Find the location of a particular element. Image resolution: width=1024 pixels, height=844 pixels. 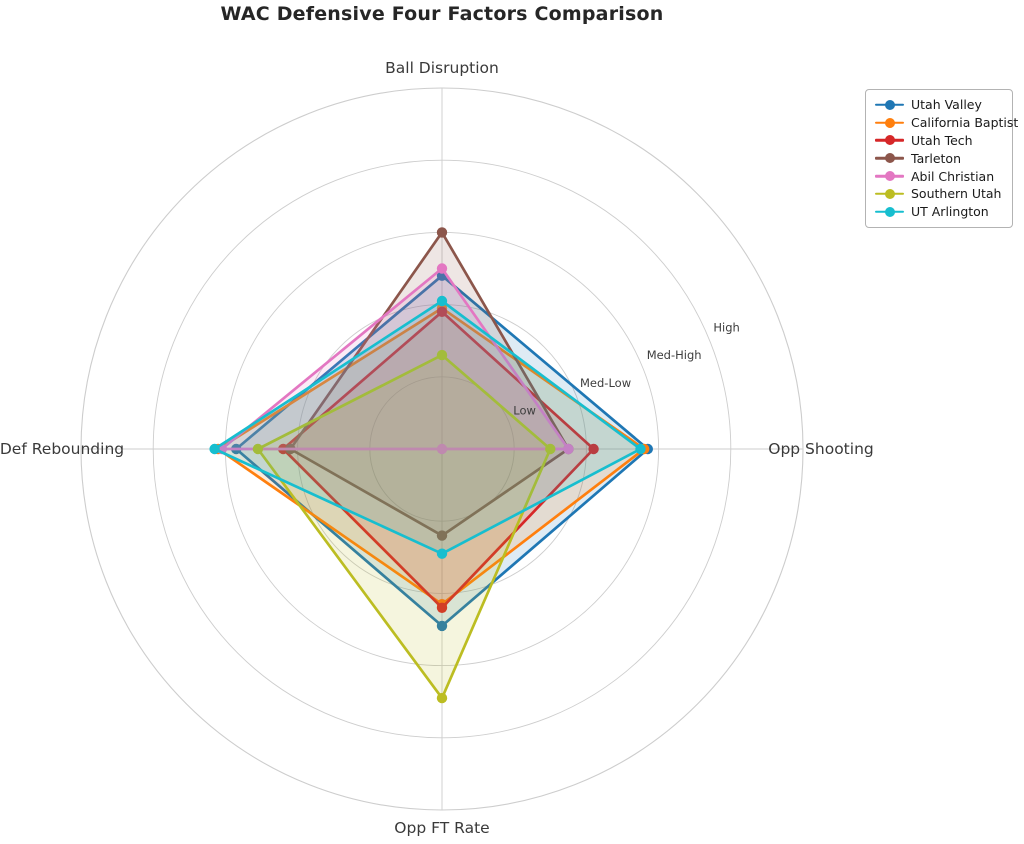

data-point-ut-arlington-def-rebounding is located at coordinates (214, 449).